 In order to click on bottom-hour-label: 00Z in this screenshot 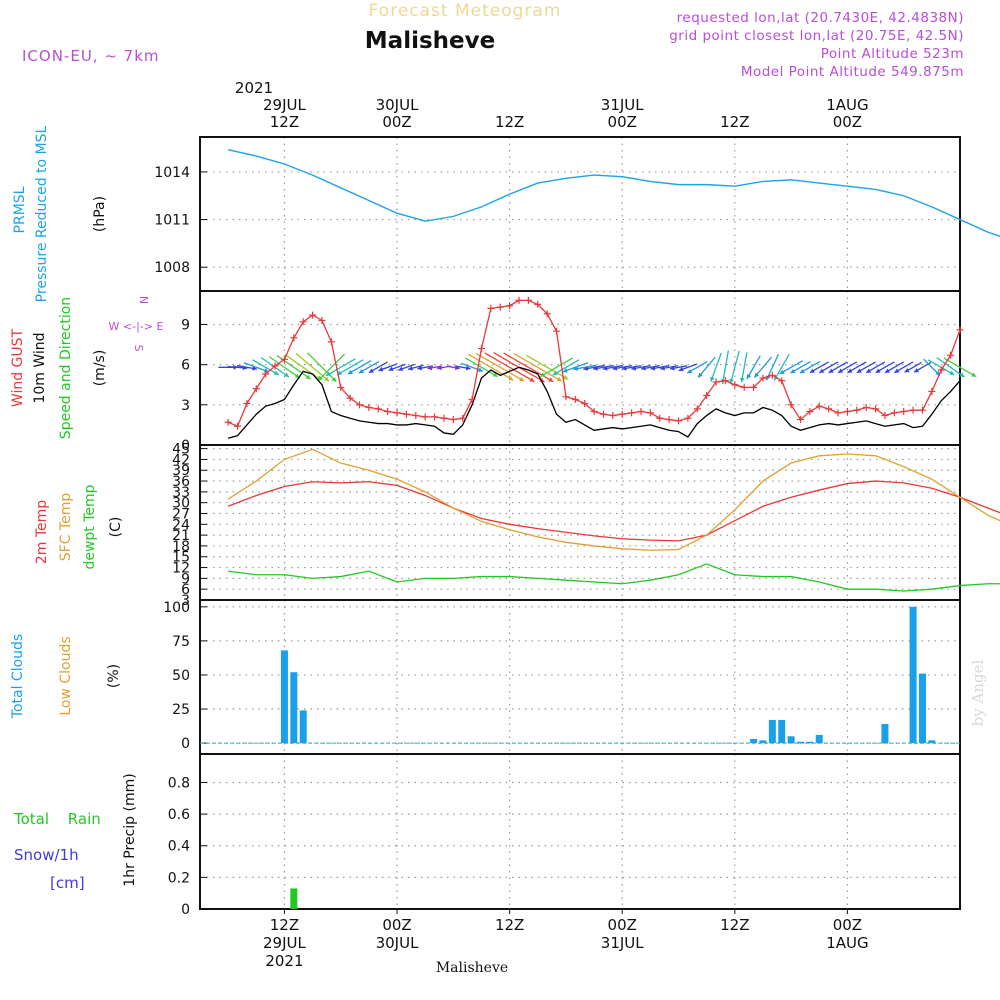, I will do `click(396, 925)`.